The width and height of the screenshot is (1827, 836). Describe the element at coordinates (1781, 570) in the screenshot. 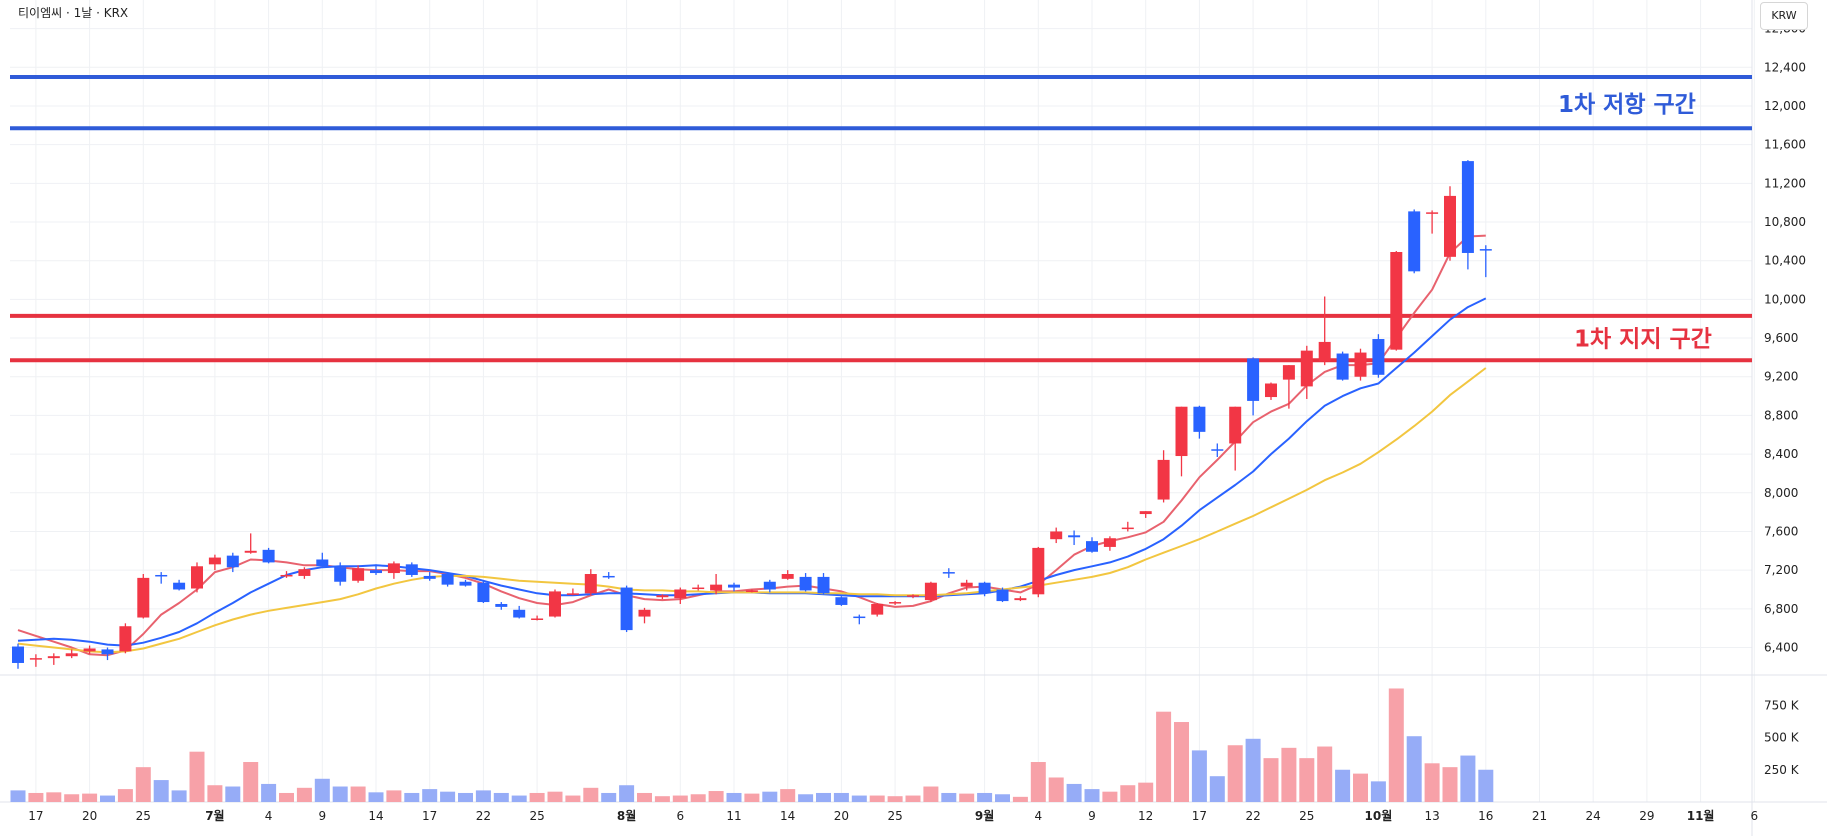

I see `price-tick-label: 7,200` at that location.